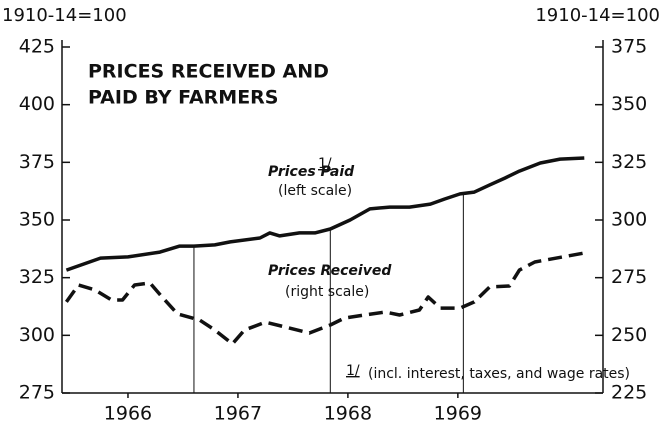 The image size is (662, 432). I want to click on left-unit: 1910-14=100, so click(64, 15).